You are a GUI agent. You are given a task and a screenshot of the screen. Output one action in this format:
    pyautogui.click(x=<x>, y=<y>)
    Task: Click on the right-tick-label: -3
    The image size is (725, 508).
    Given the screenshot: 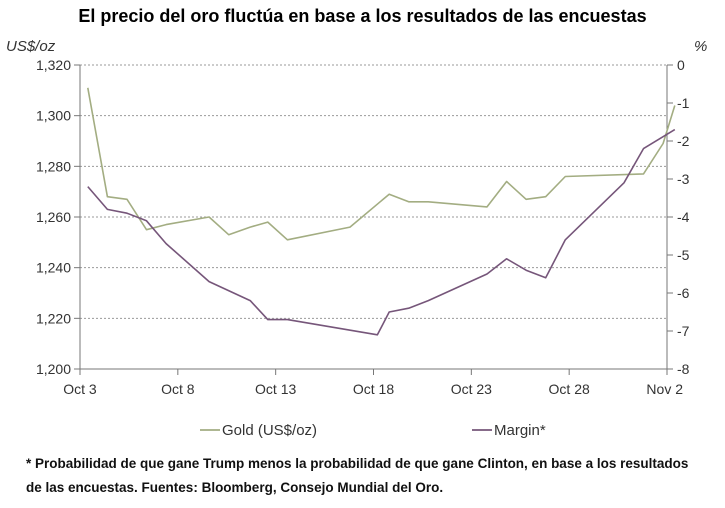 What is the action you would take?
    pyautogui.click(x=683, y=179)
    